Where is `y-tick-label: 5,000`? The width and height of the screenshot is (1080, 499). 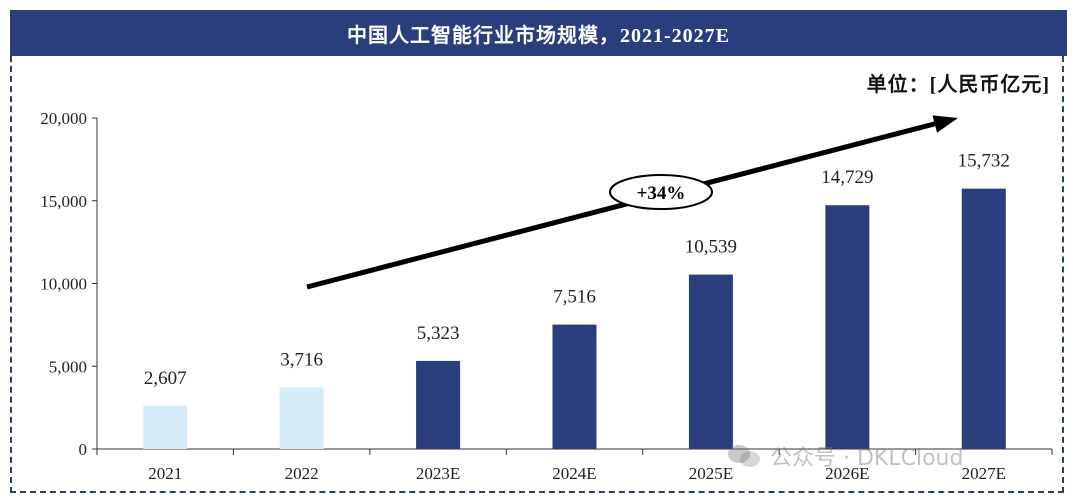 y-tick-label: 5,000 is located at coordinates (68, 366).